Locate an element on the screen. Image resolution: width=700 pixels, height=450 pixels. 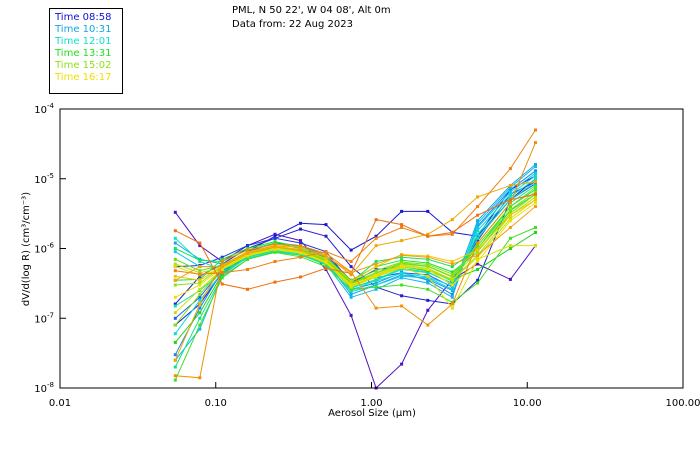
y-axis: 10-410-510-610-710-8 is located at coordinates (50, 248).